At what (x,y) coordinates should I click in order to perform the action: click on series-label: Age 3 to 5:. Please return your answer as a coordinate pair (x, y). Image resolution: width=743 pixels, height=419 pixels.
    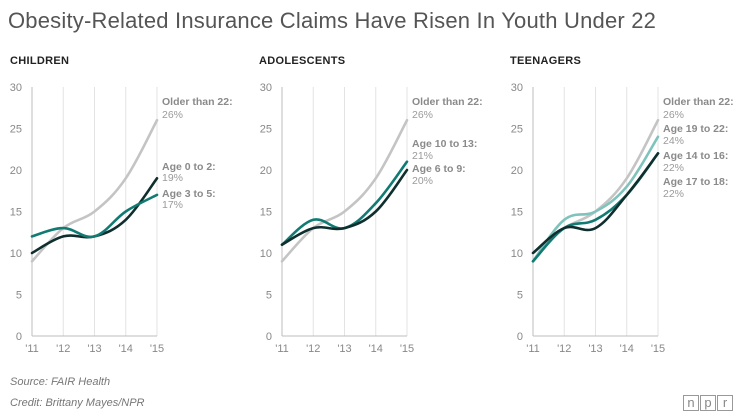
    Looking at the image, I should click on (189, 194).